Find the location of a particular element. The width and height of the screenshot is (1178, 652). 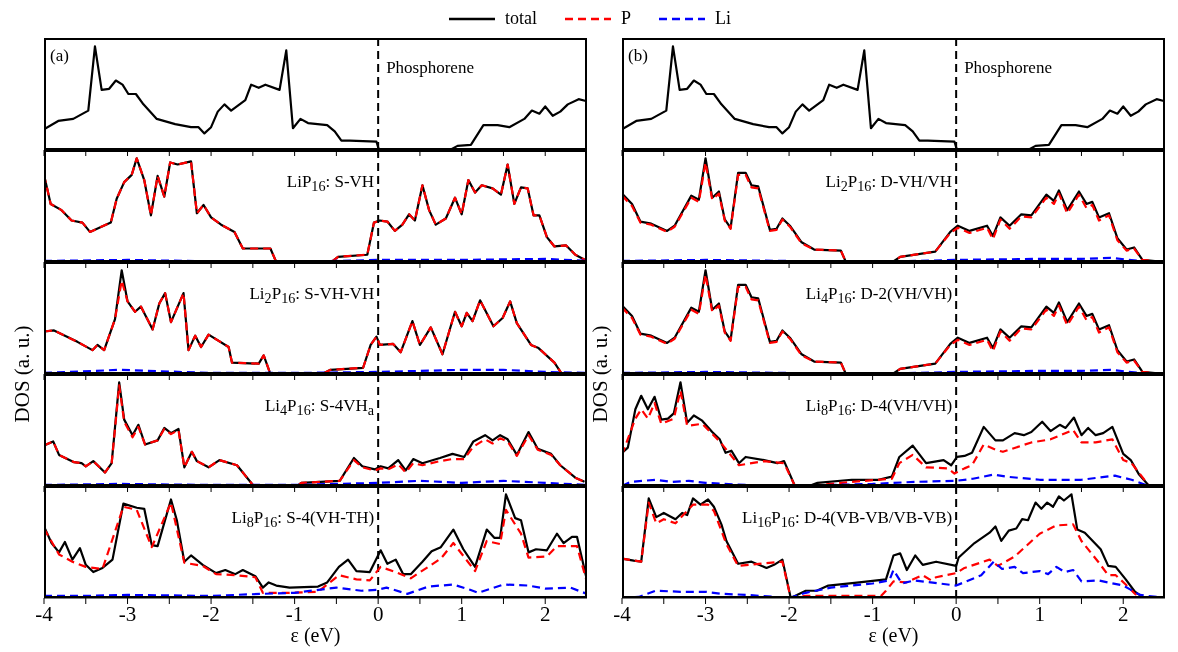

annotation: Li$_{8}$P$_{16}$: S-4(VH-TH) is located at coordinates (303, 520).